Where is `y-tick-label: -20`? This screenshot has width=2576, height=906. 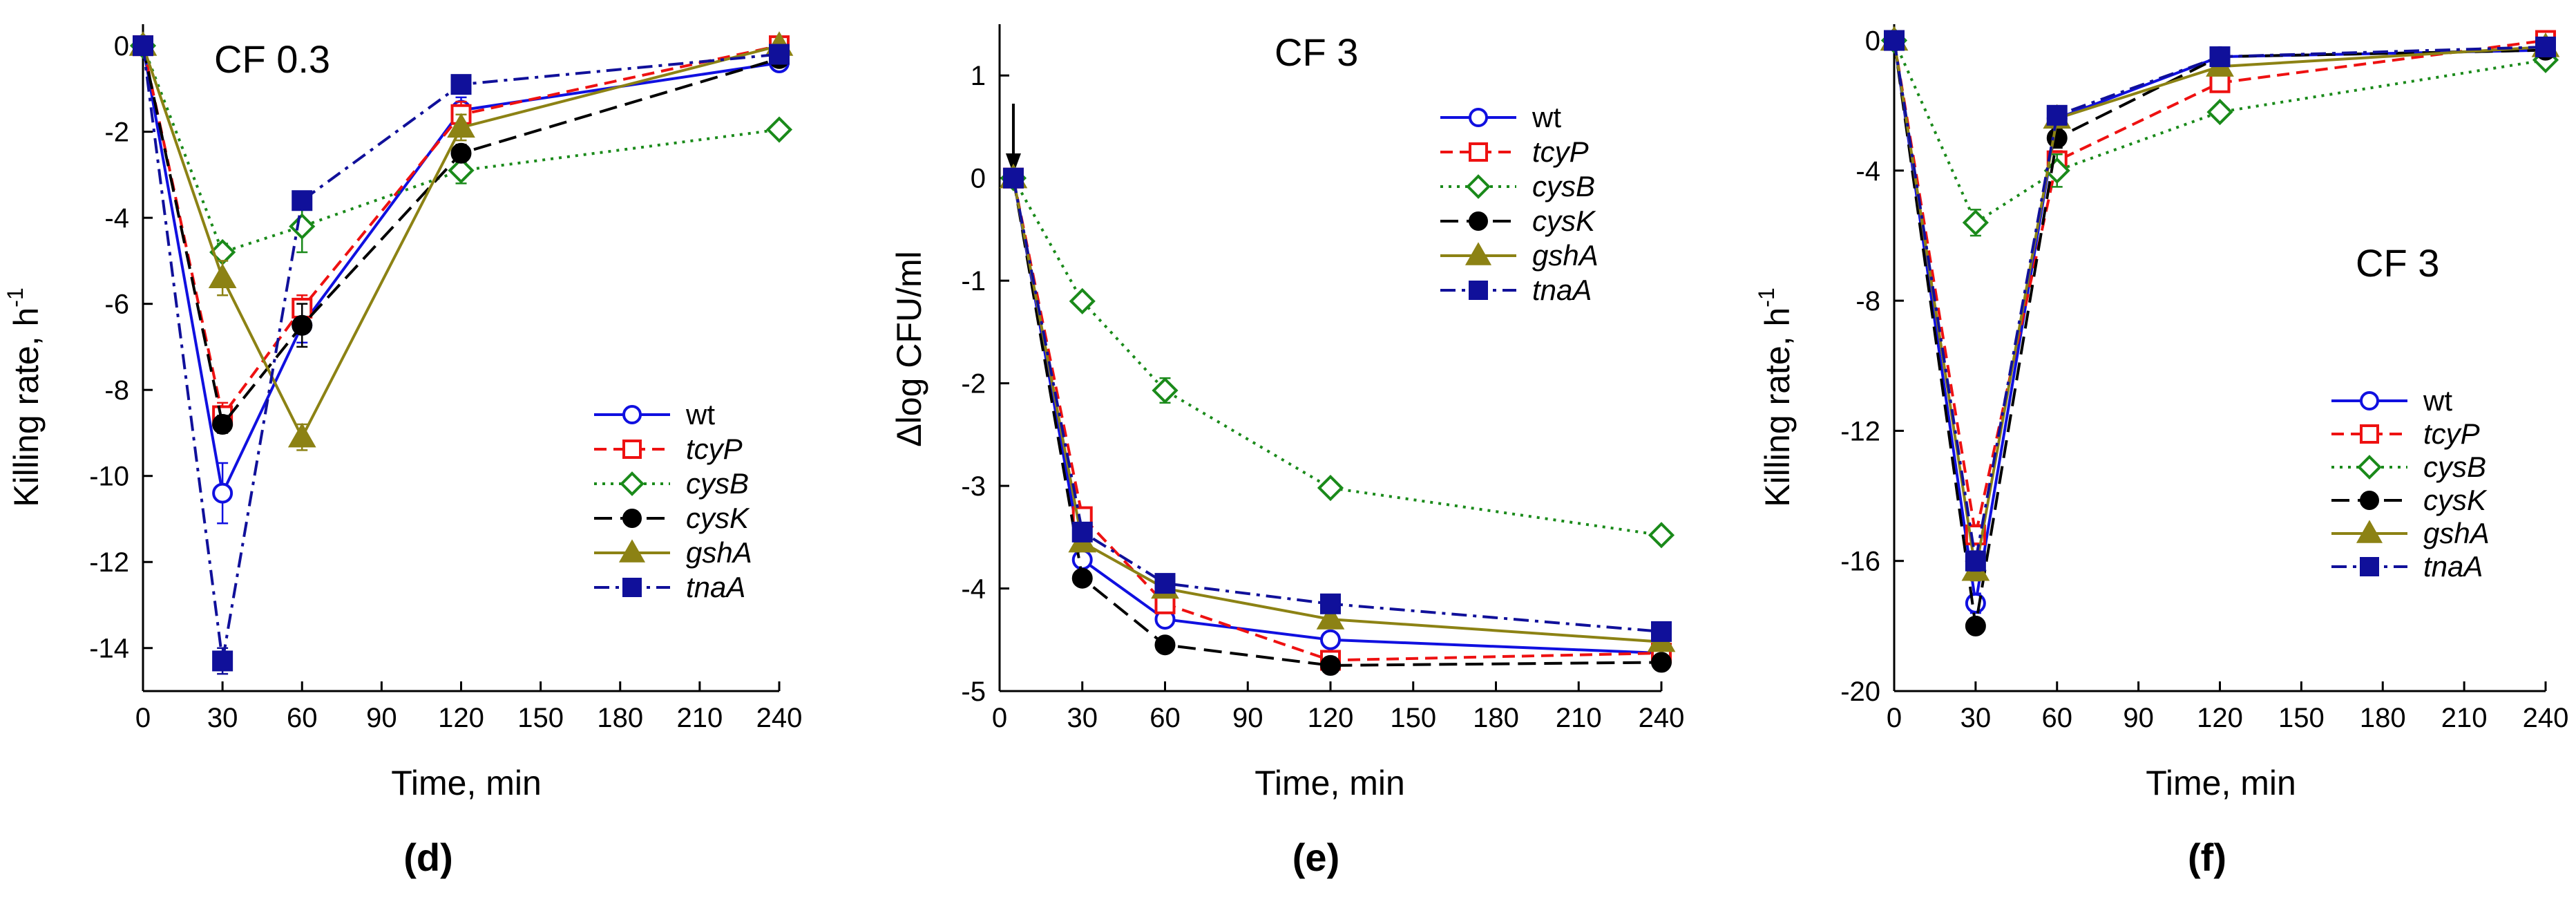 y-tick-label: -20 is located at coordinates (1860, 692).